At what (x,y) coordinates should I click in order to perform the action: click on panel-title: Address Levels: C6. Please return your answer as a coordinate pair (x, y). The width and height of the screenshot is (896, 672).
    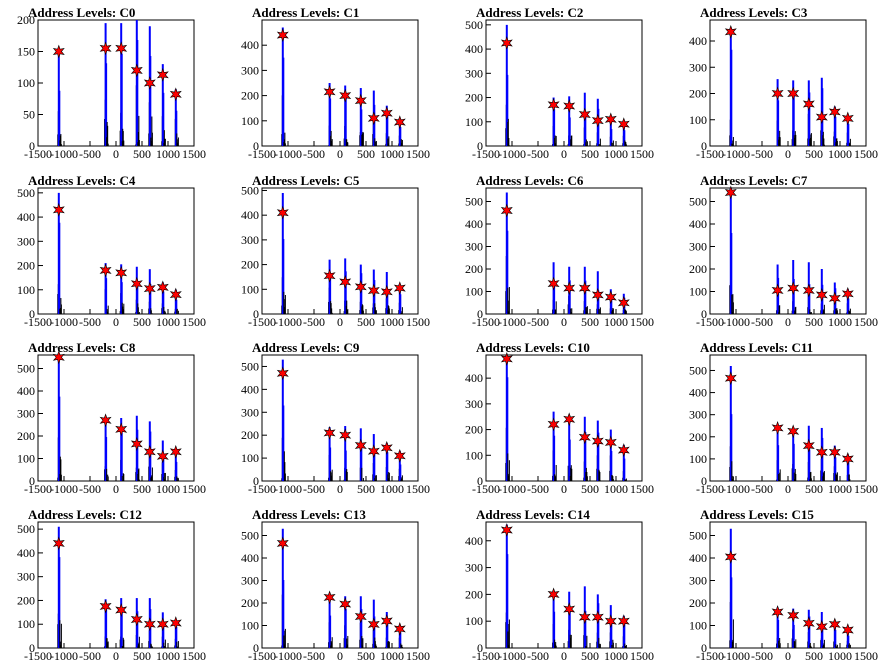
    Looking at the image, I should click on (530, 180).